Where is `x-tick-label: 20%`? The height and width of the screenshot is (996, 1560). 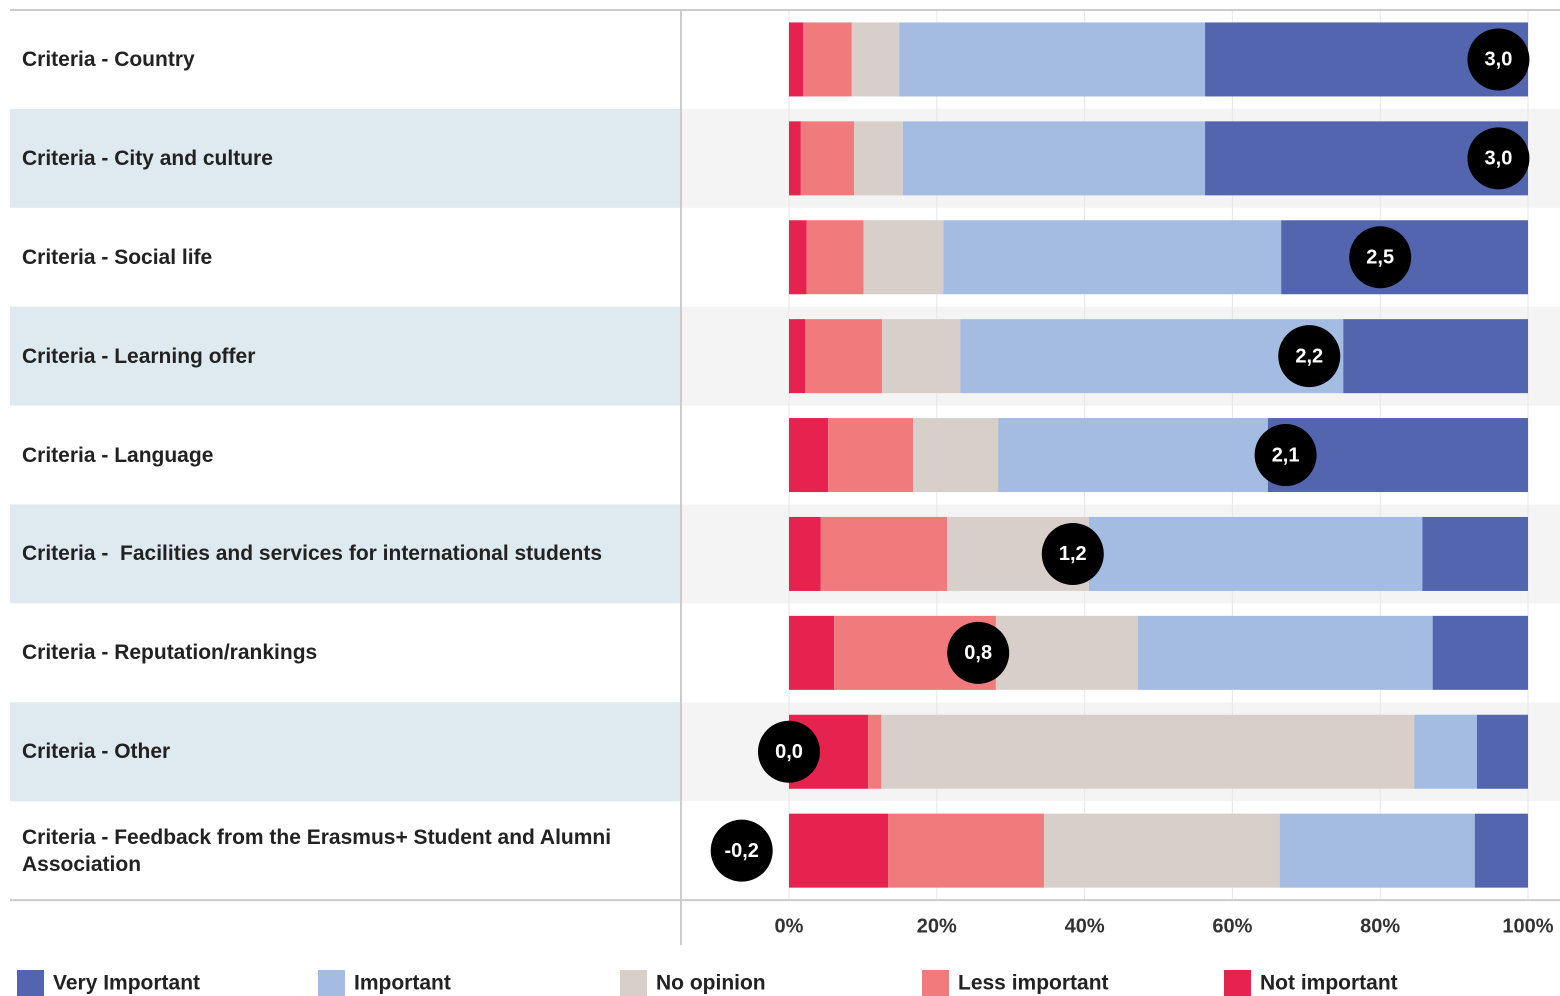
x-tick-label: 20% is located at coordinates (937, 926).